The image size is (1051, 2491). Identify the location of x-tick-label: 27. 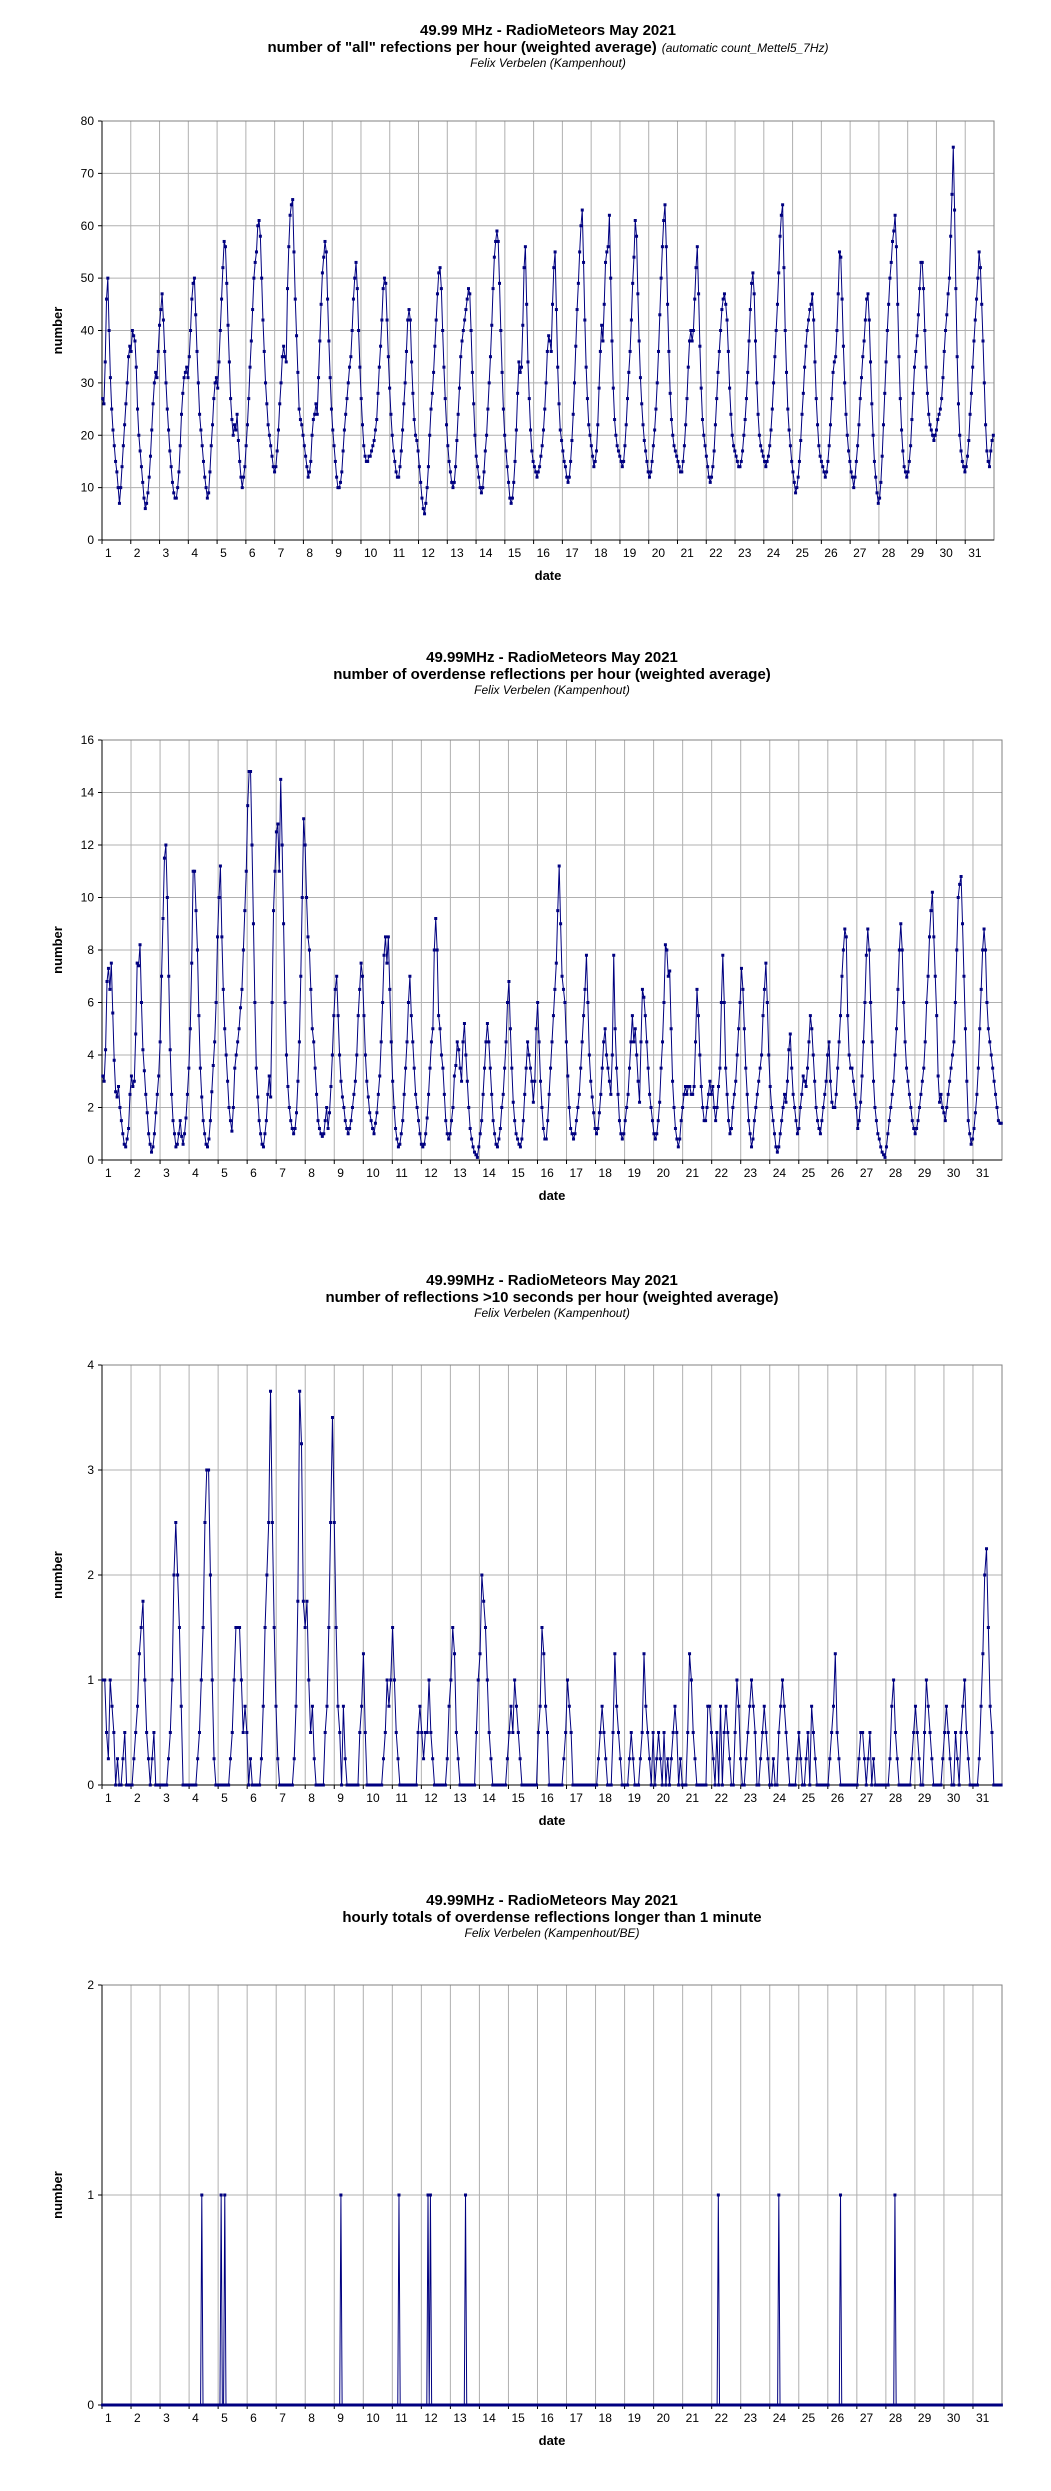
(867, 1173).